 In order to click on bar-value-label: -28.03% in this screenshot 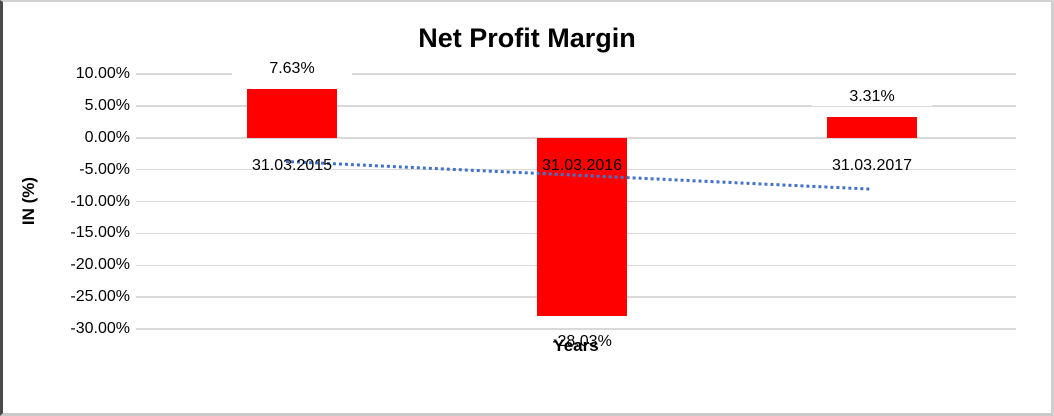, I will do `click(582, 342)`.